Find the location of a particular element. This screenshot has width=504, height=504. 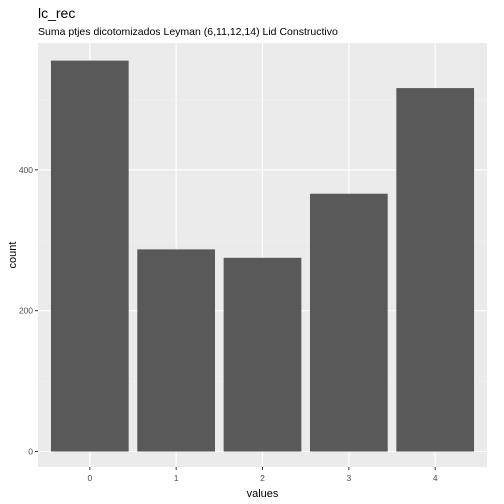

x-tick-label: 2 is located at coordinates (262, 478).